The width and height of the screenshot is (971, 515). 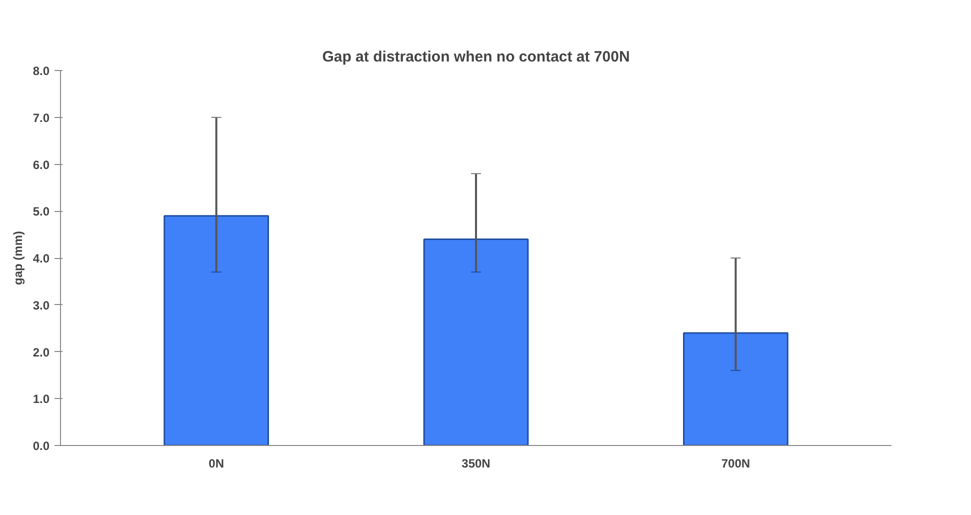 I want to click on y-tick-label: 0.0, so click(x=41, y=446).